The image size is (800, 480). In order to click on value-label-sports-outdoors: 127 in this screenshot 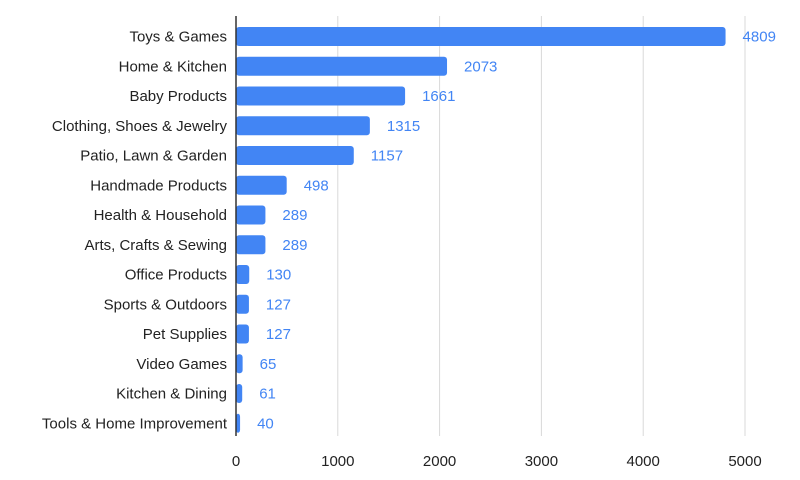, I will do `click(278, 304)`.